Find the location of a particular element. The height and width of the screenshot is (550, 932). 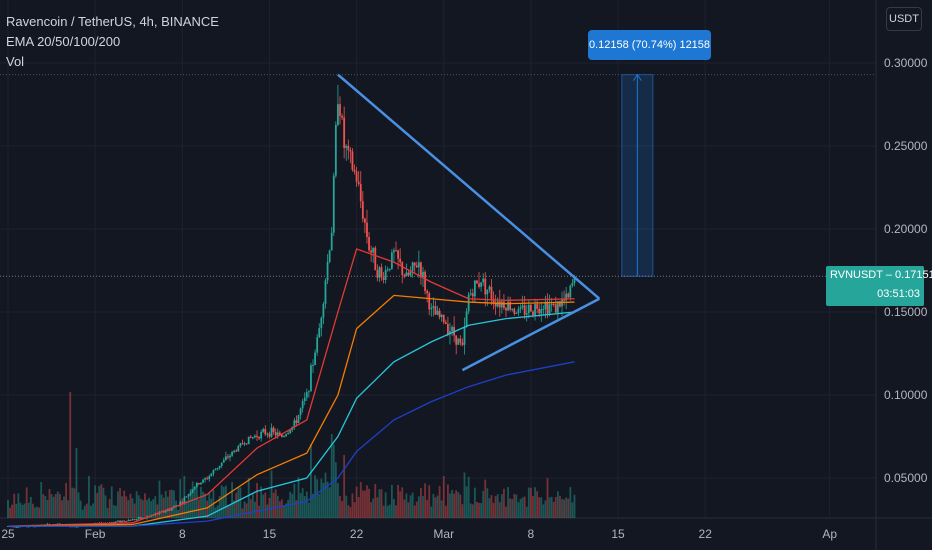

chart-title: Ravencoin / TetherUS, 4h, BINANCE is located at coordinates (112, 21).